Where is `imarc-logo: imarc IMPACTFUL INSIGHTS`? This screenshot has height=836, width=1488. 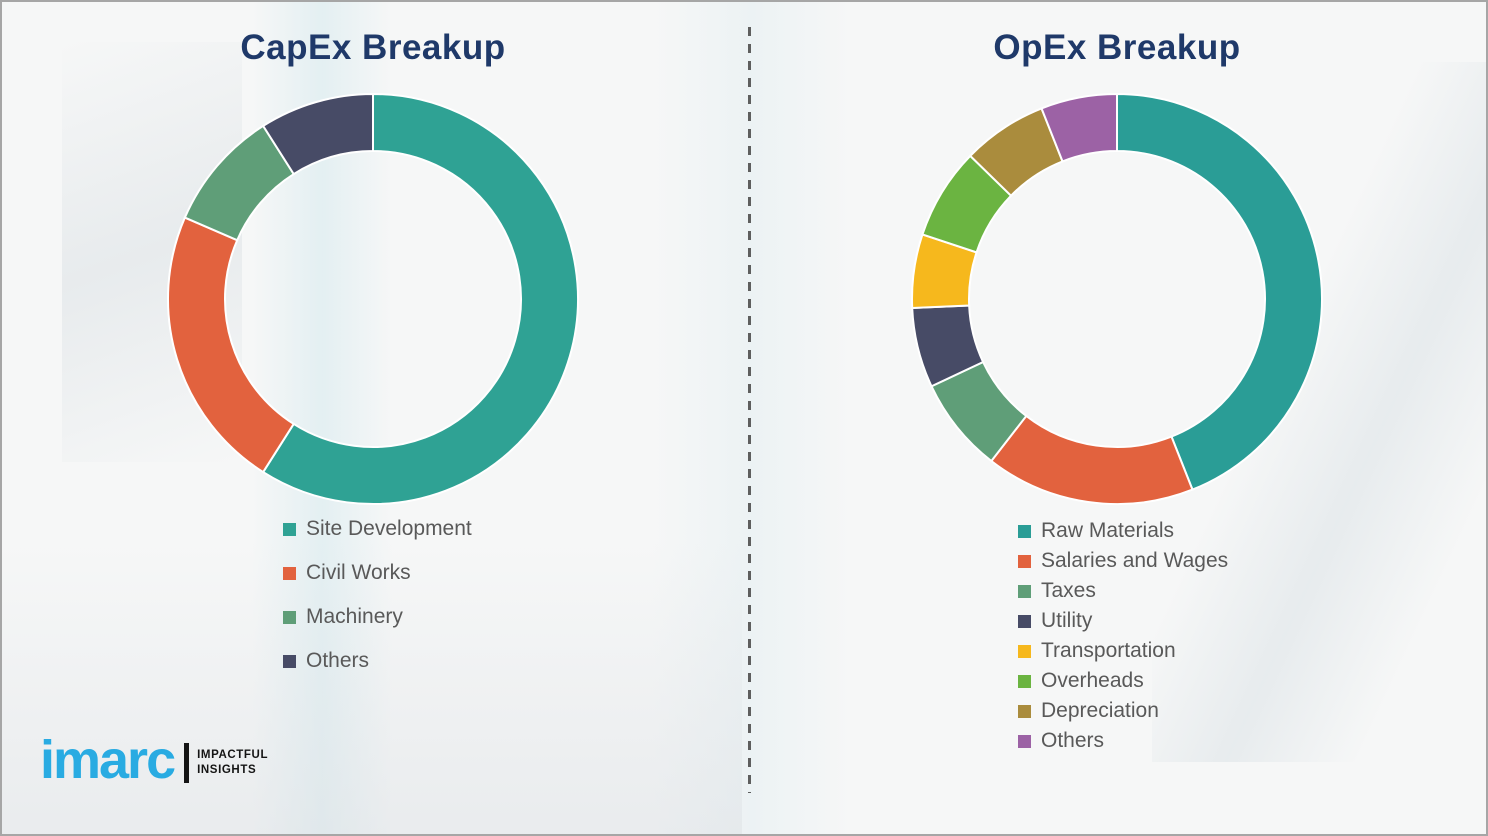
imarc-logo: imarc IMPACTFUL INSIGHTS is located at coordinates (154, 760).